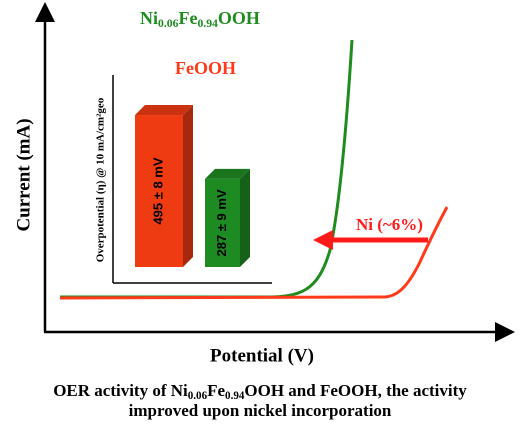 This screenshot has width=520, height=429. Describe the element at coordinates (260, 410) in the screenshot. I see `caption: improved upon nickel incorporation` at that location.